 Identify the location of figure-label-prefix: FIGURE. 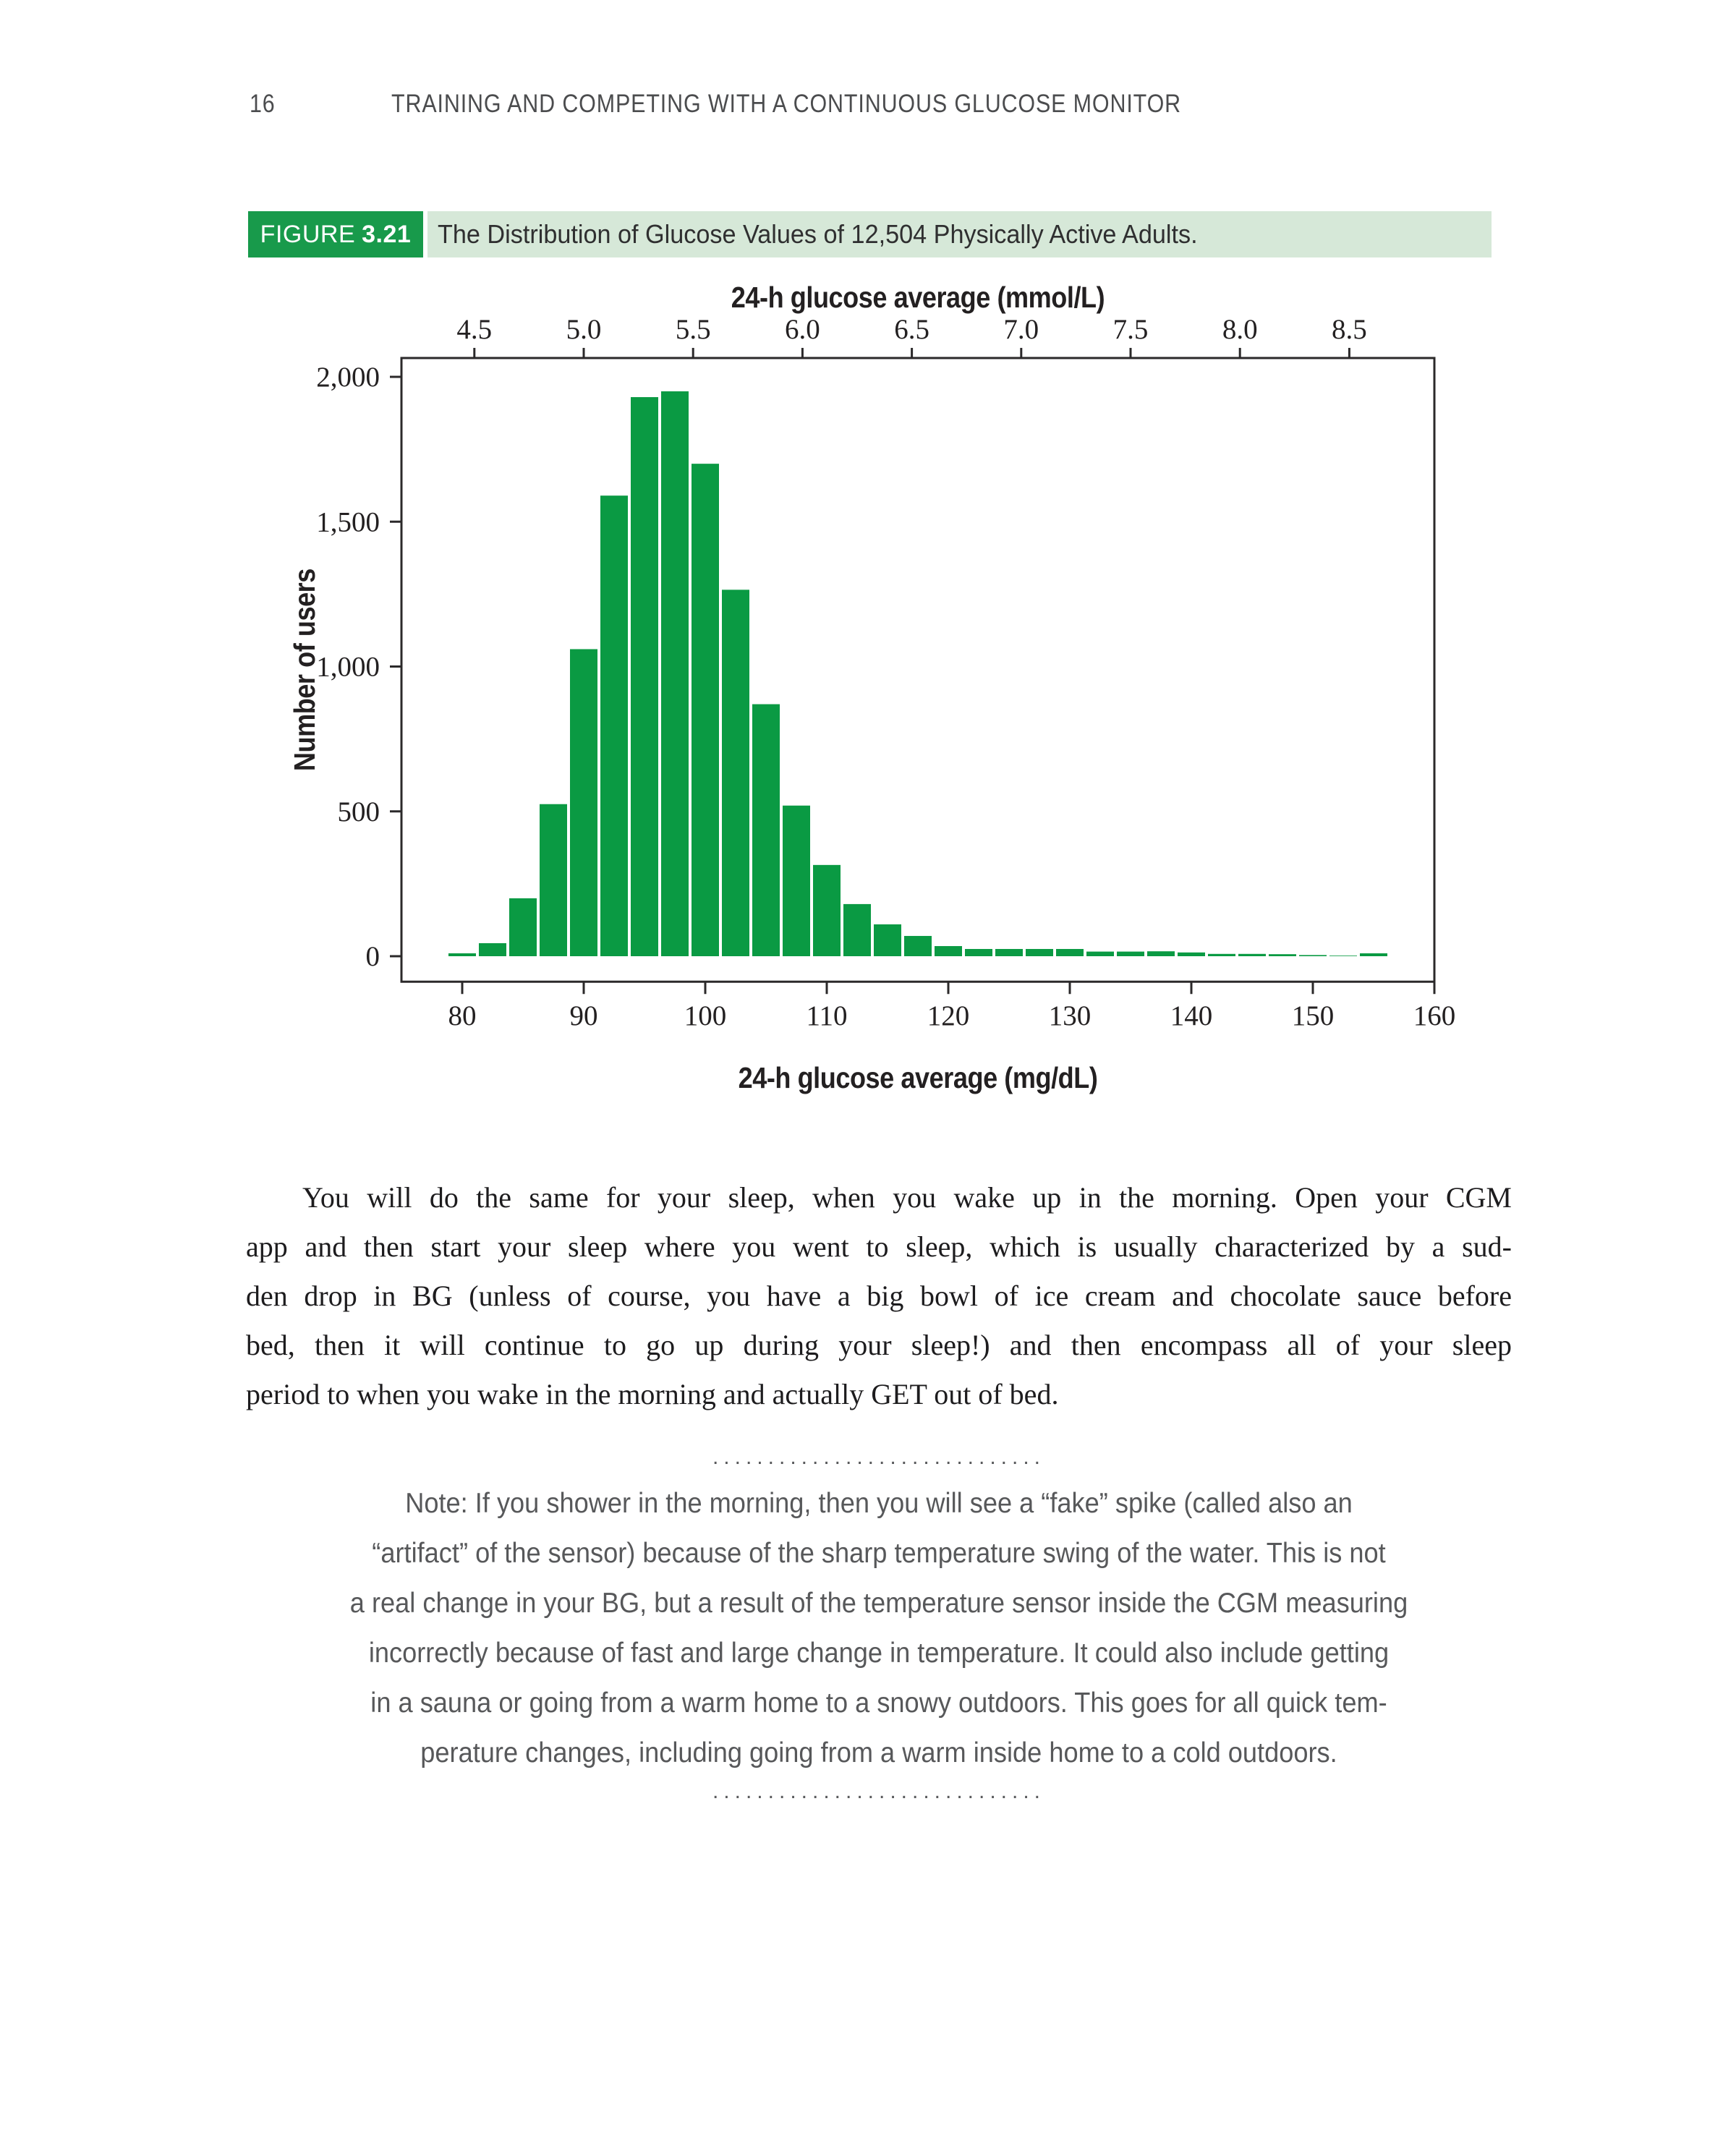
(308, 234).